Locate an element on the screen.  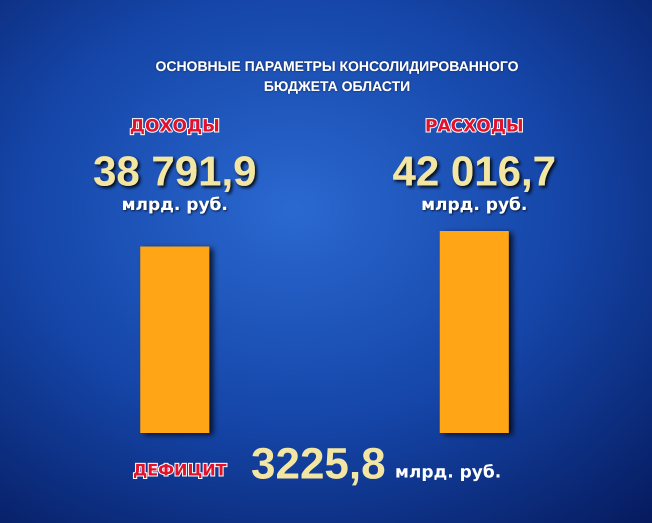
text: млрд. руб. is located at coordinates (448, 472).